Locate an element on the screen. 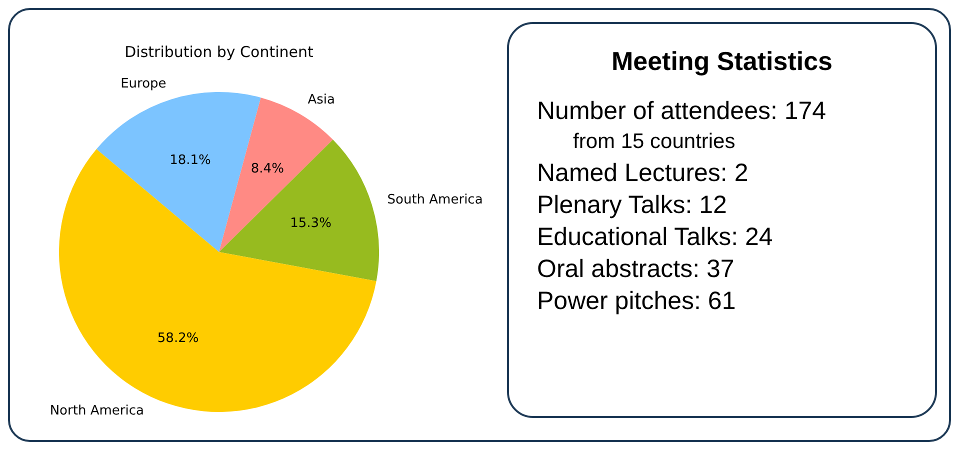 Image resolution: width=959 pixels, height=450 pixels. data-label: 15.3% is located at coordinates (311, 224).